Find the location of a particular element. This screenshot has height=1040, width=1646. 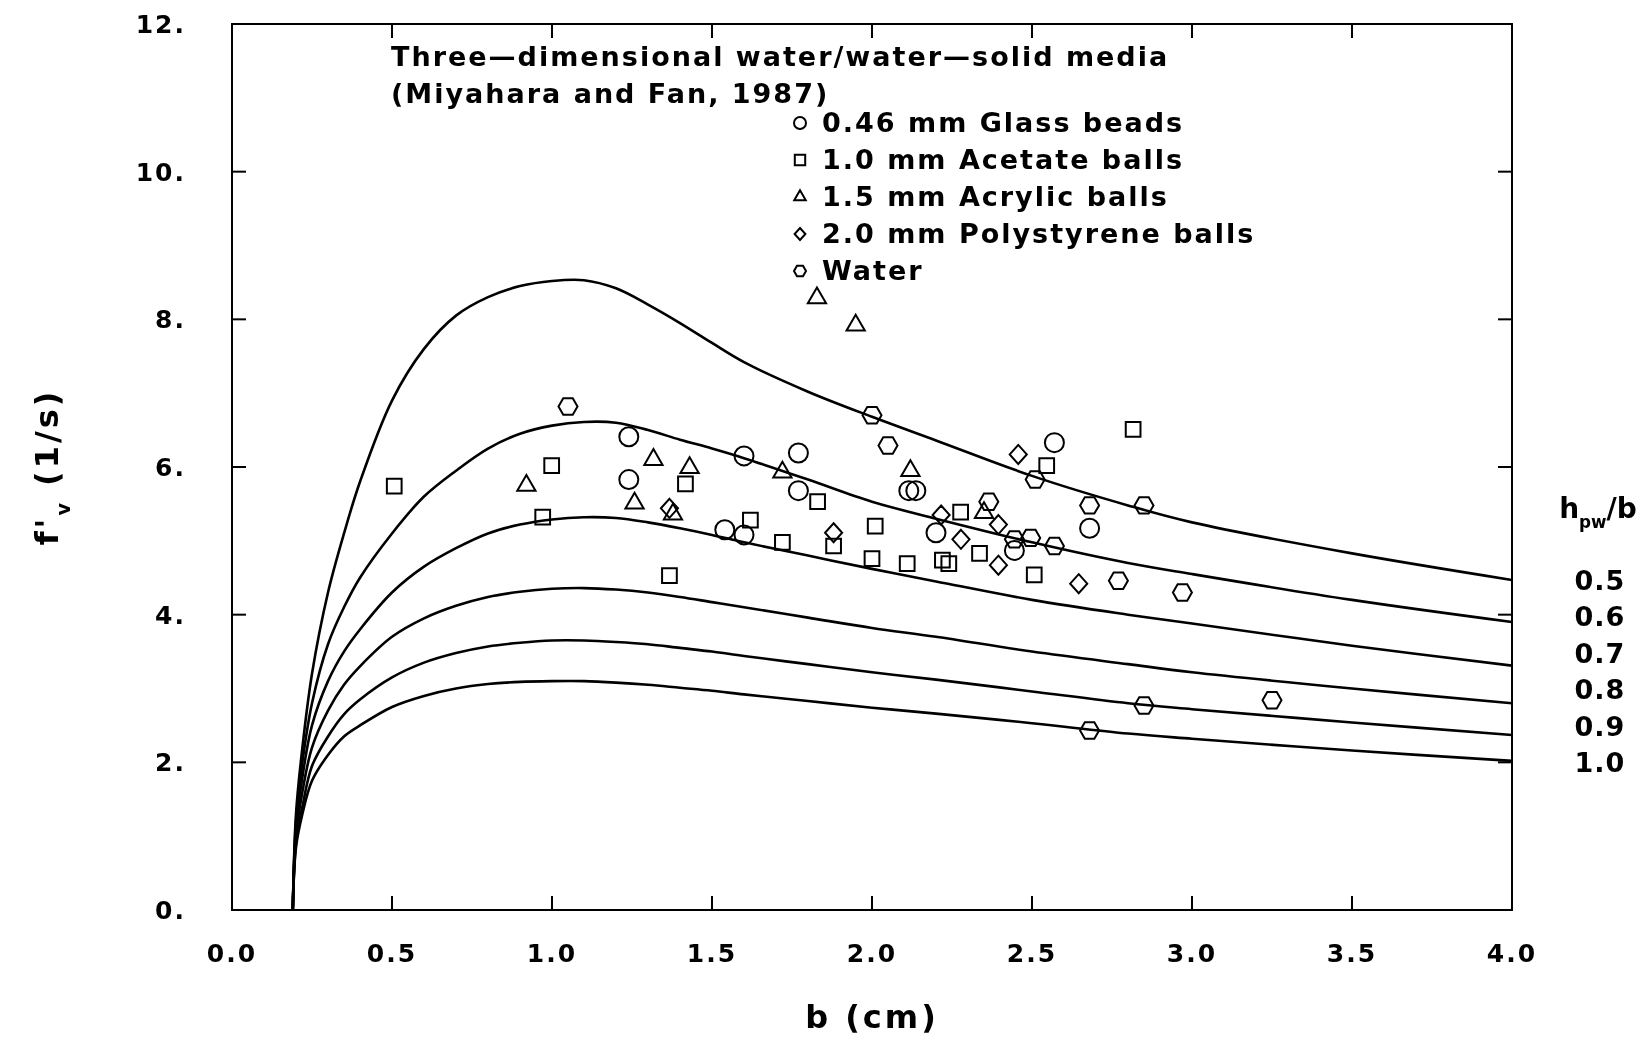

legend-label: 0.46 mm Glass beads is located at coordinates (1003, 122).